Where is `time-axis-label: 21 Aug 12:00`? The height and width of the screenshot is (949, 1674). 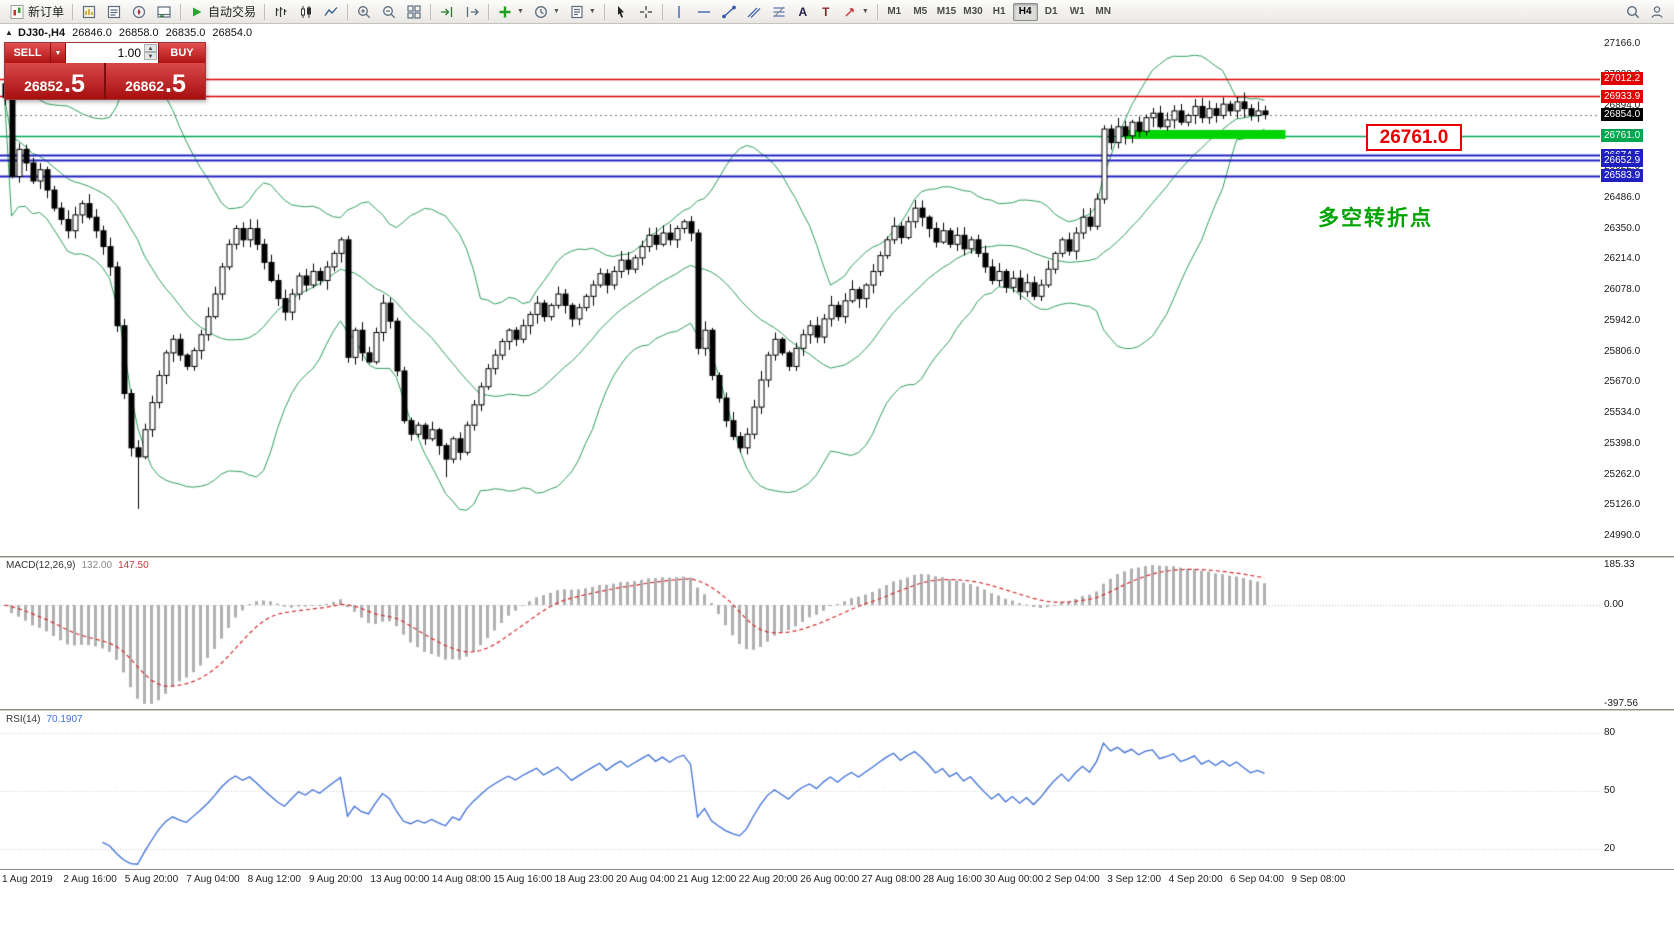
time-axis-label: 21 Aug 12:00 is located at coordinates (707, 879).